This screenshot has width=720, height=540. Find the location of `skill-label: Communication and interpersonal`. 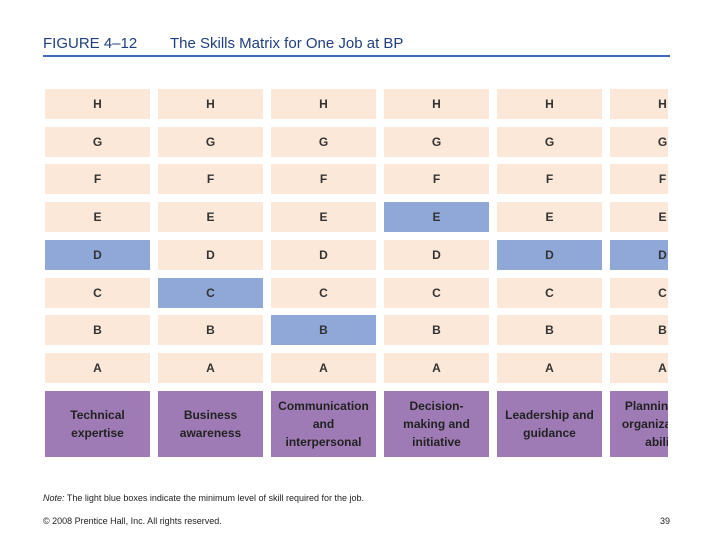

skill-label: Communication and interpersonal is located at coordinates (323, 423).